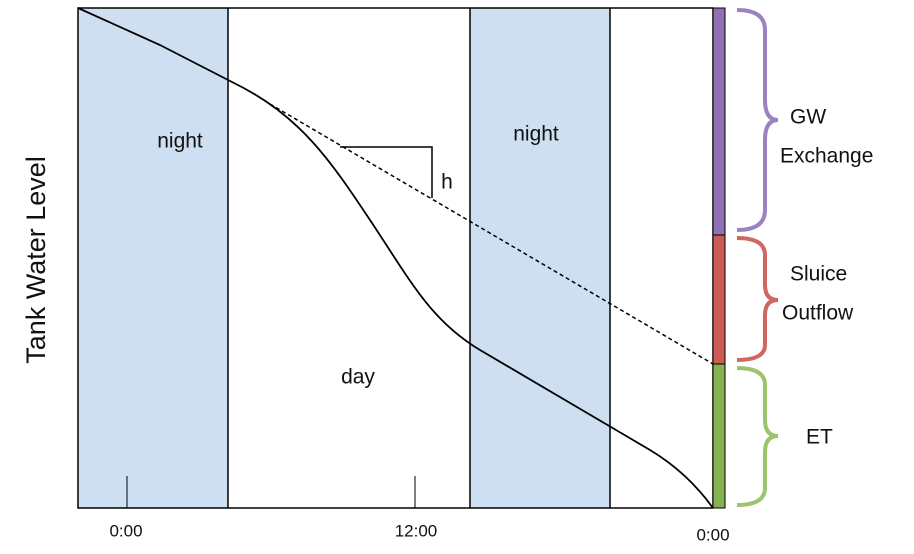  What do you see at coordinates (826, 156) in the screenshot?
I see `component-label: Exchange` at bounding box center [826, 156].